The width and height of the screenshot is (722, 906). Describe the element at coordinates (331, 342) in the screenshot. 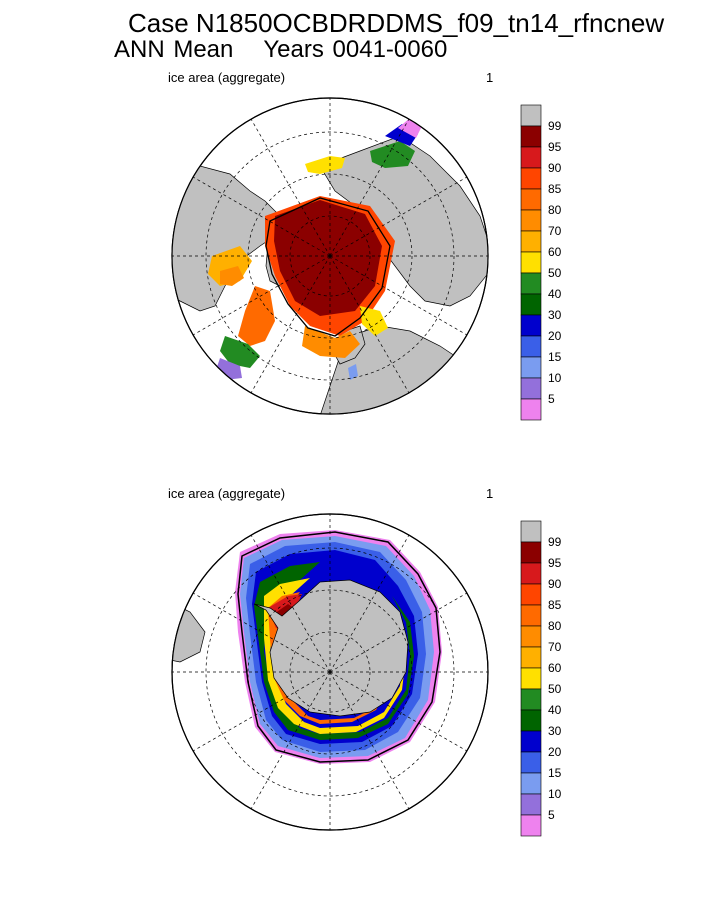

I see `nh-ice-greenland-east` at that location.